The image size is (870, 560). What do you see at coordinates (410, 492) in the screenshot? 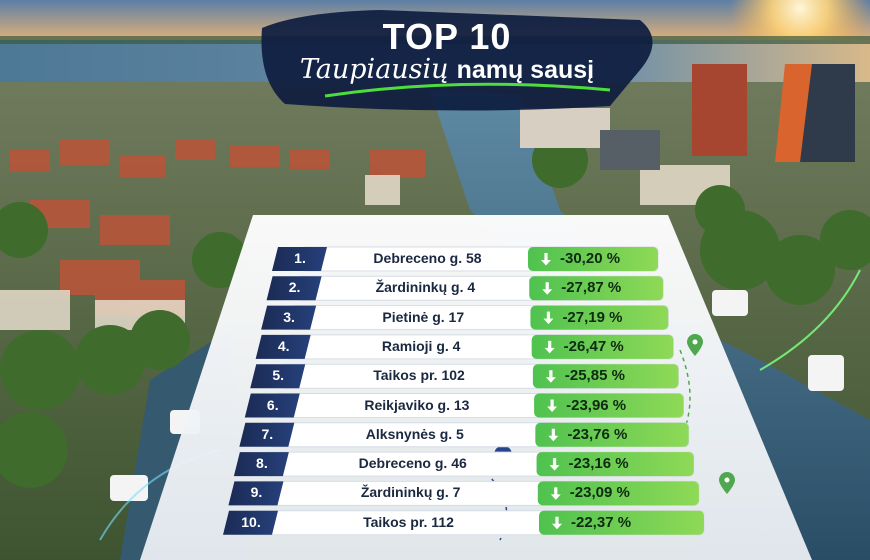
I see `address-label: Žardininkų g. 7` at bounding box center [410, 492].